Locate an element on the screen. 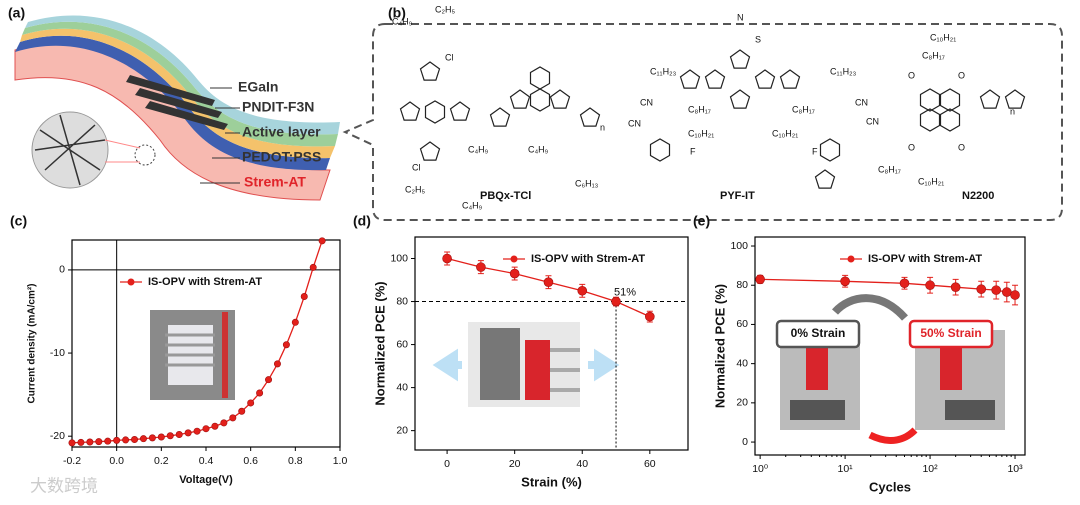 The image size is (1080, 505). substituent: C₁₁H₂₃ is located at coordinates (843, 71).